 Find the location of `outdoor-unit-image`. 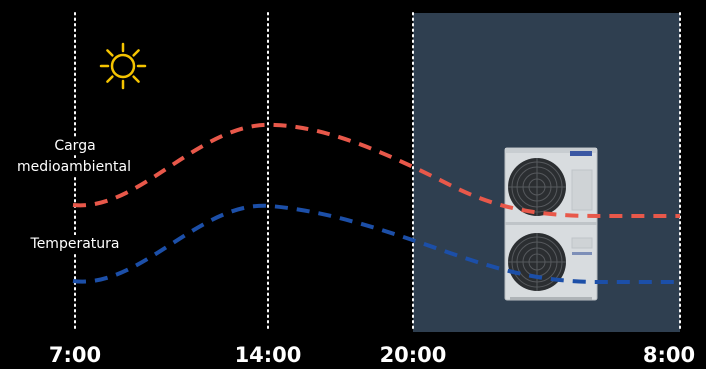

outdoor-unit-image is located at coordinates (551, 224).